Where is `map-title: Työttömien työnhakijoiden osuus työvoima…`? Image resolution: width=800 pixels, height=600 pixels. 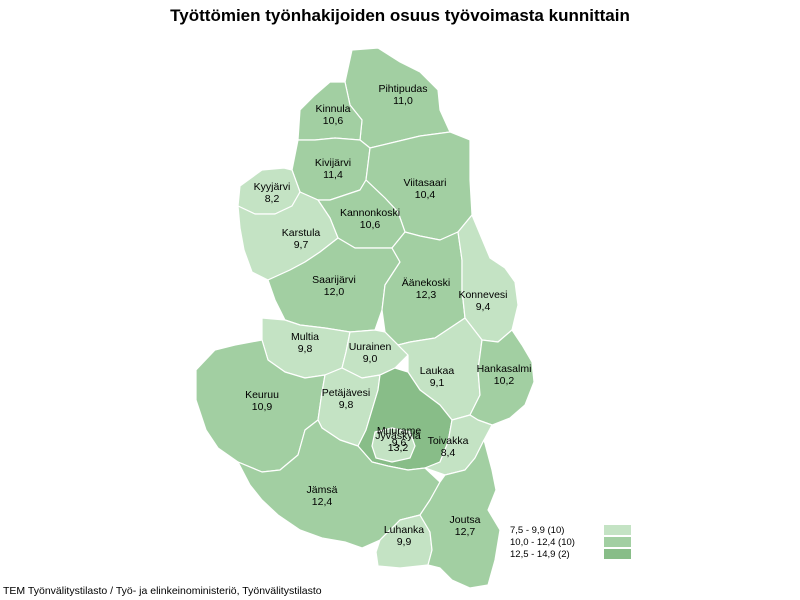
map-title: Työttömien työnhakijoiden osuus työvoima… is located at coordinates (400, 15).